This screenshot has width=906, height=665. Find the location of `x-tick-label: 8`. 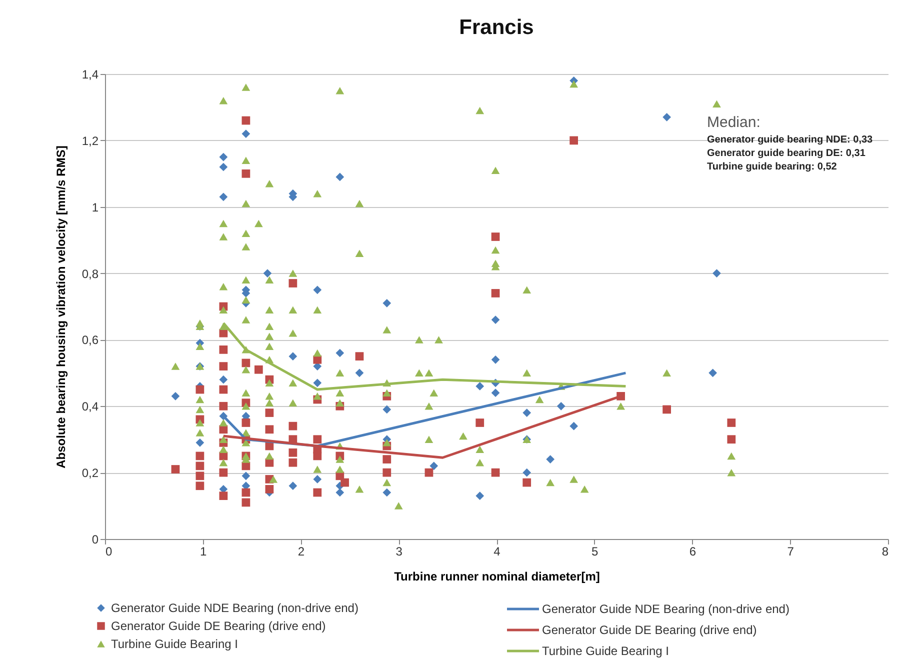

x-tick-label: 8 is located at coordinates (885, 551).